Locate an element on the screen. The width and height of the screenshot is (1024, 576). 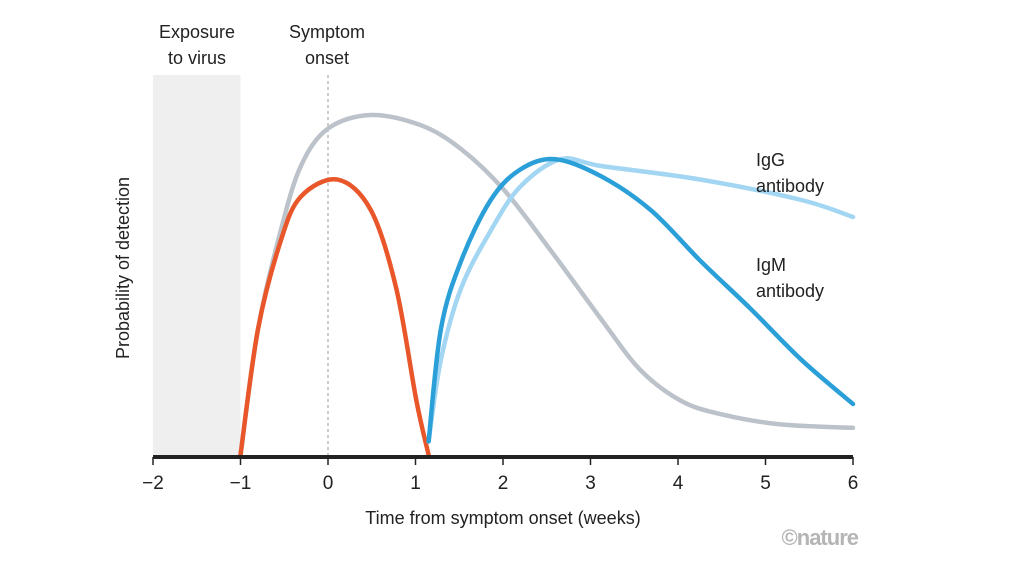
nature-credit: ©nature is located at coordinates (820, 537).